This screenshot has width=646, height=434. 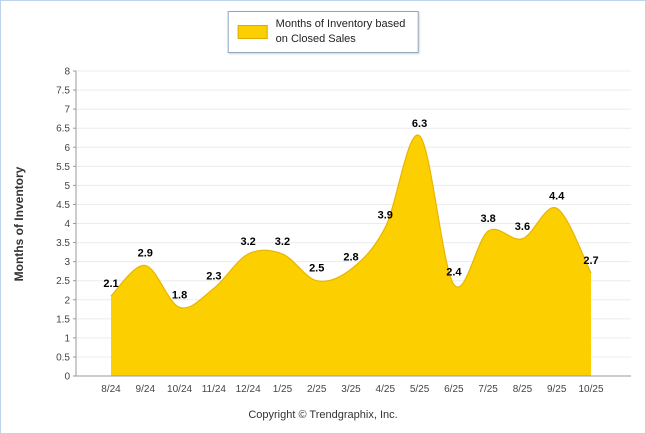 What do you see at coordinates (315, 38) in the screenshot?
I see `legend-label-line2: on Closed Sales` at bounding box center [315, 38].